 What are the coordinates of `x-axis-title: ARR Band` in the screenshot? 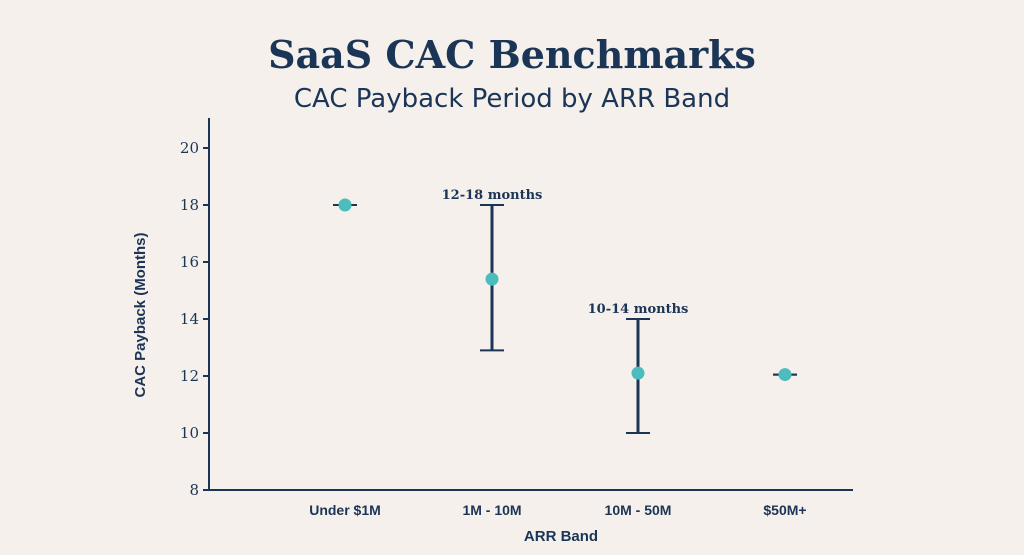 It's located at (561, 536).